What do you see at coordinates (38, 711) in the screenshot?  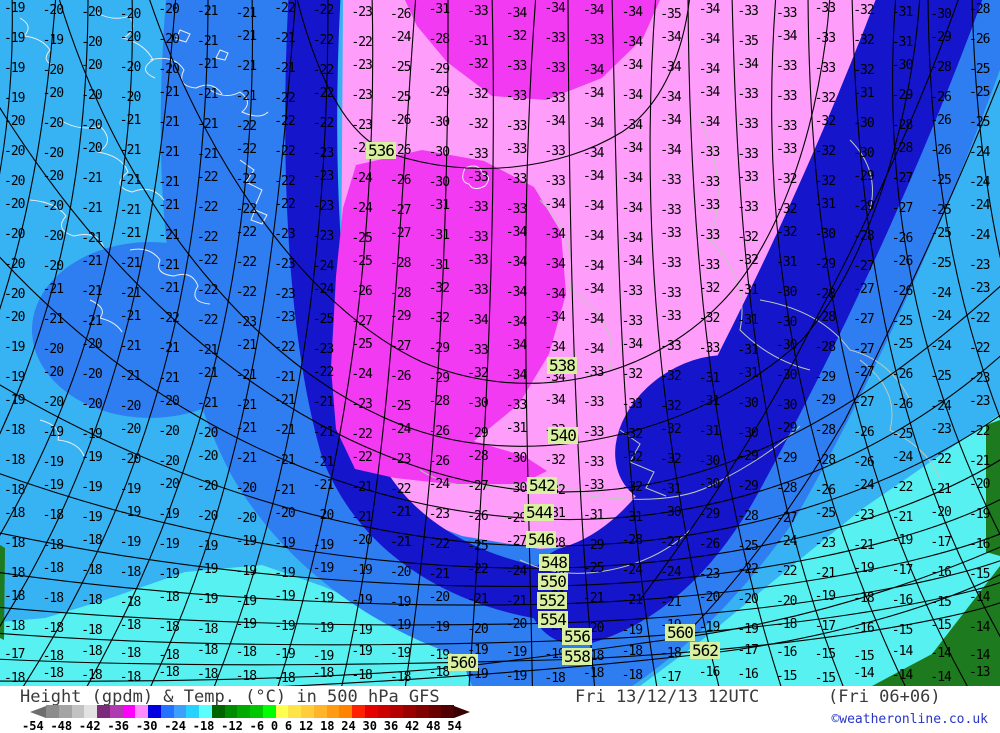 I see `legend-arrow-left` at bounding box center [38, 711].